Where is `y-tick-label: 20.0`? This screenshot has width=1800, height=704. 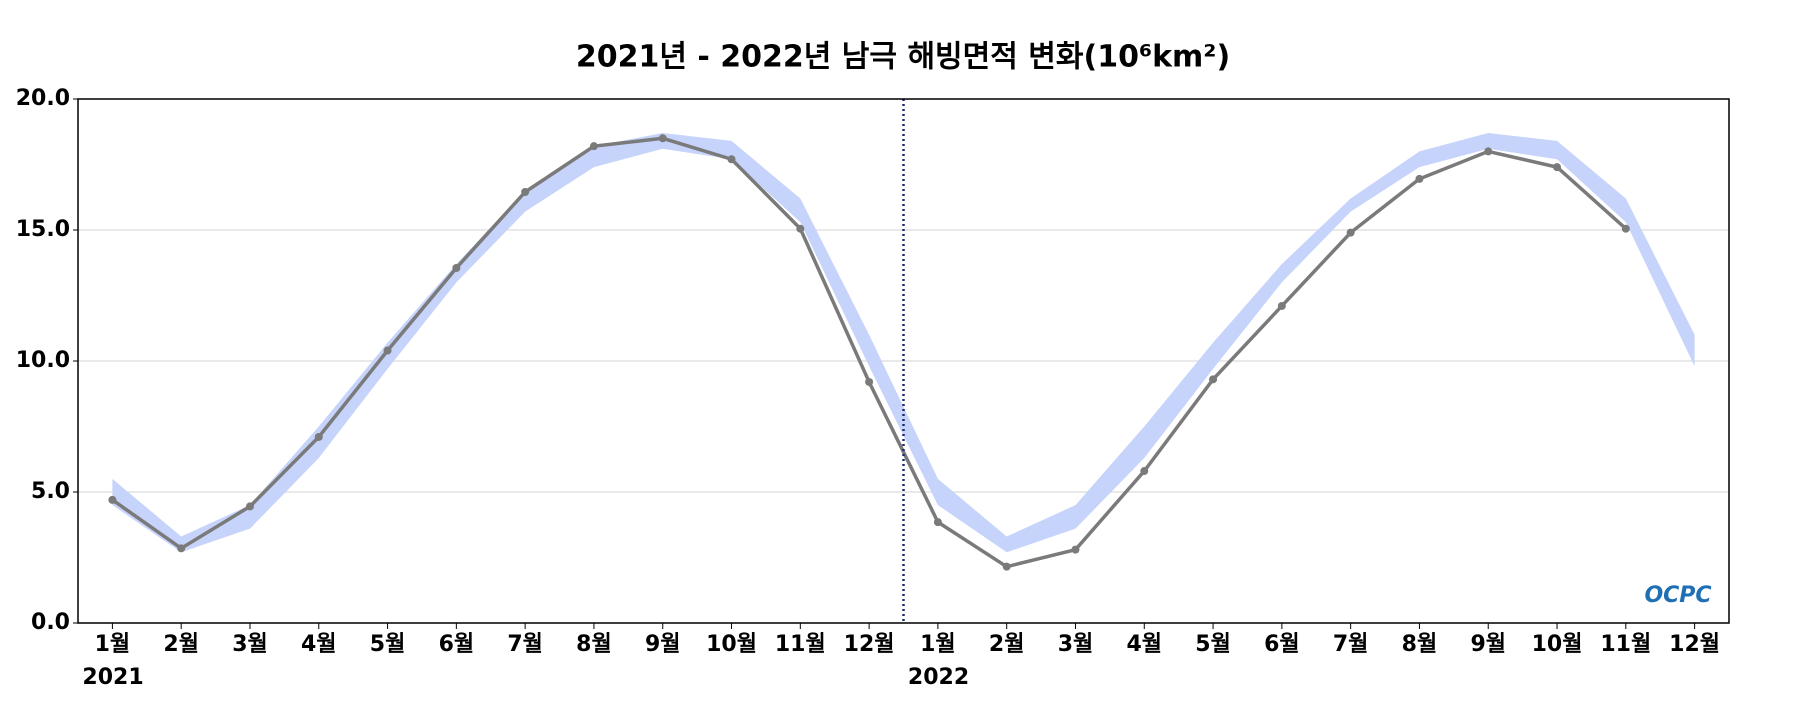 y-tick-label: 20.0 is located at coordinates (43, 98).